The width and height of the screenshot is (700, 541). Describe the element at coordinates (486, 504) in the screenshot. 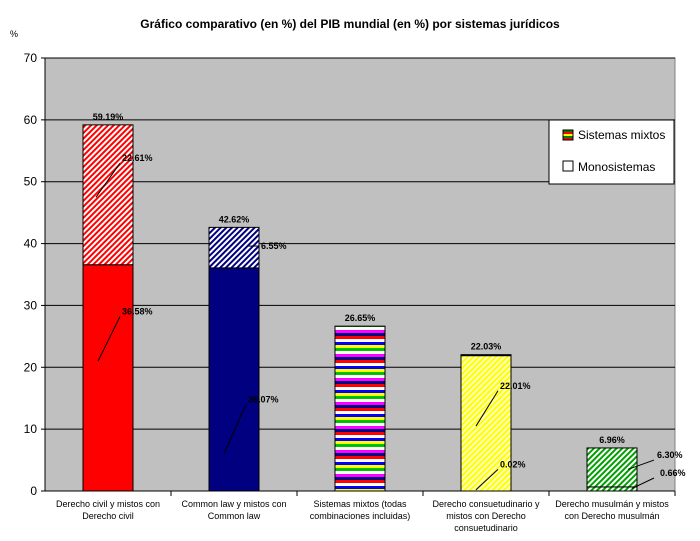

I see `category-label-3-0: Derecho consuetudinario y` at that location.